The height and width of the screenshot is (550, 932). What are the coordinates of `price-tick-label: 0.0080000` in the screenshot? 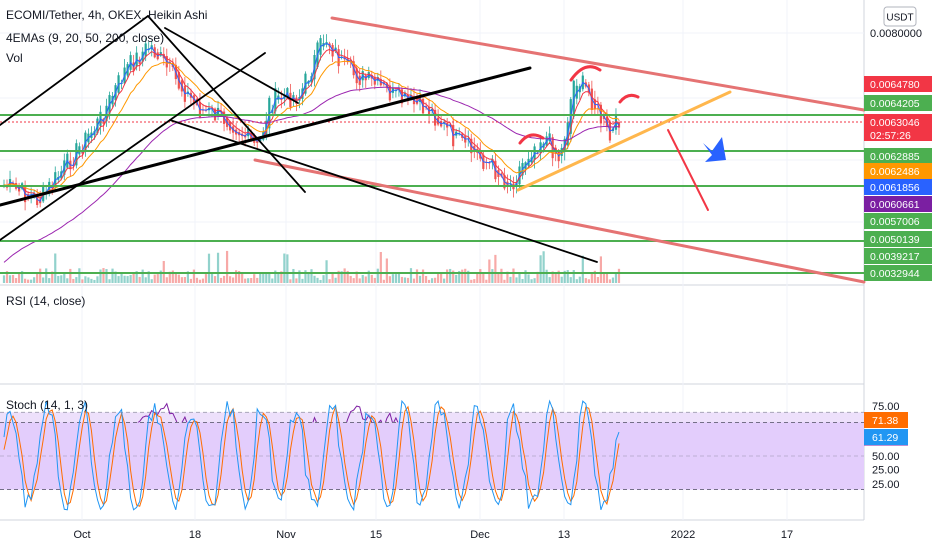 It's located at (896, 34).